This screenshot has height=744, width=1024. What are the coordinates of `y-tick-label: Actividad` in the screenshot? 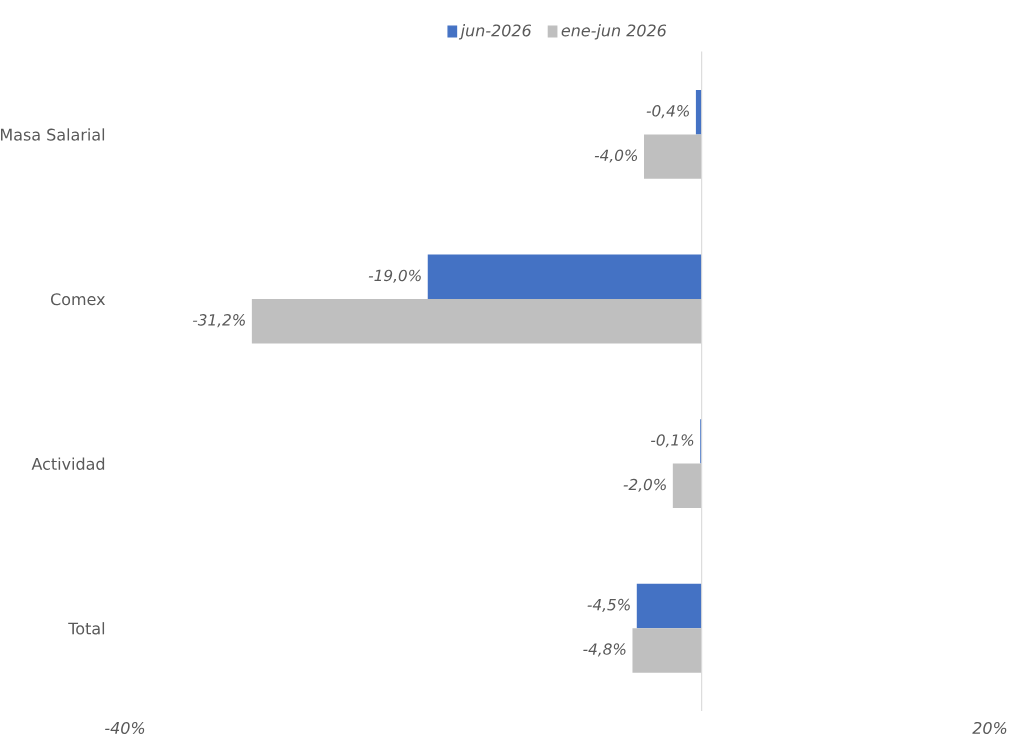 It's located at (68, 463).